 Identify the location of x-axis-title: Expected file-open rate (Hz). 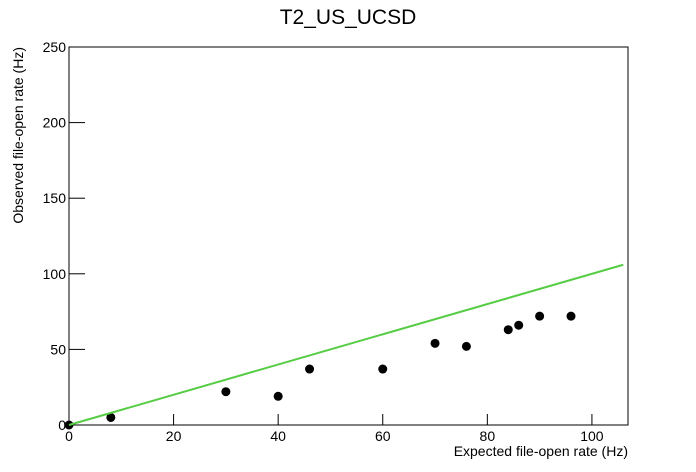
(541, 451).